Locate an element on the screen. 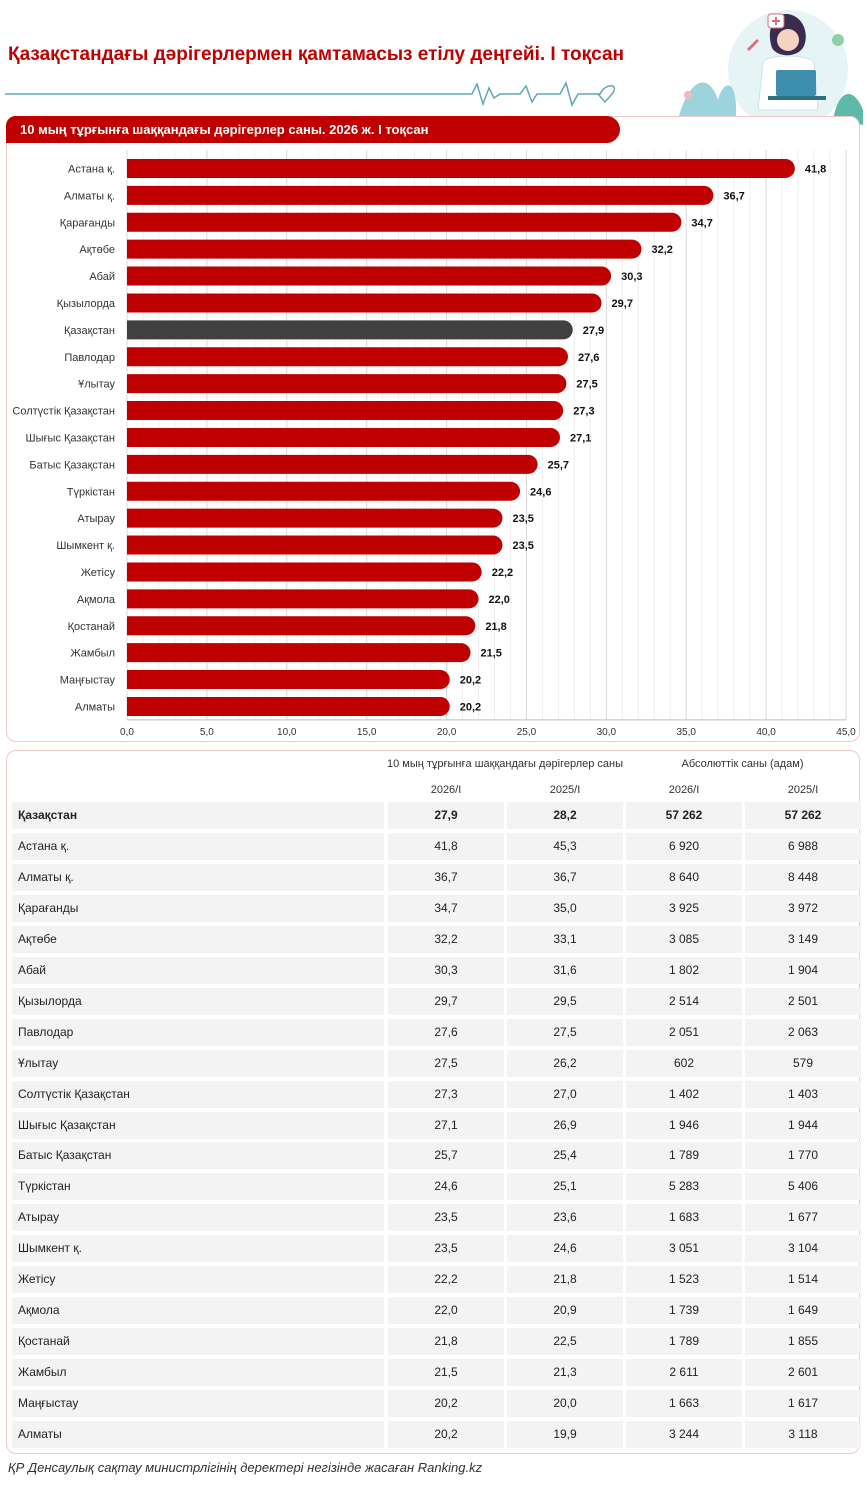 This screenshot has width=867, height=1485. table-cell-abs-2025: 2 063 is located at coordinates (803, 1032).